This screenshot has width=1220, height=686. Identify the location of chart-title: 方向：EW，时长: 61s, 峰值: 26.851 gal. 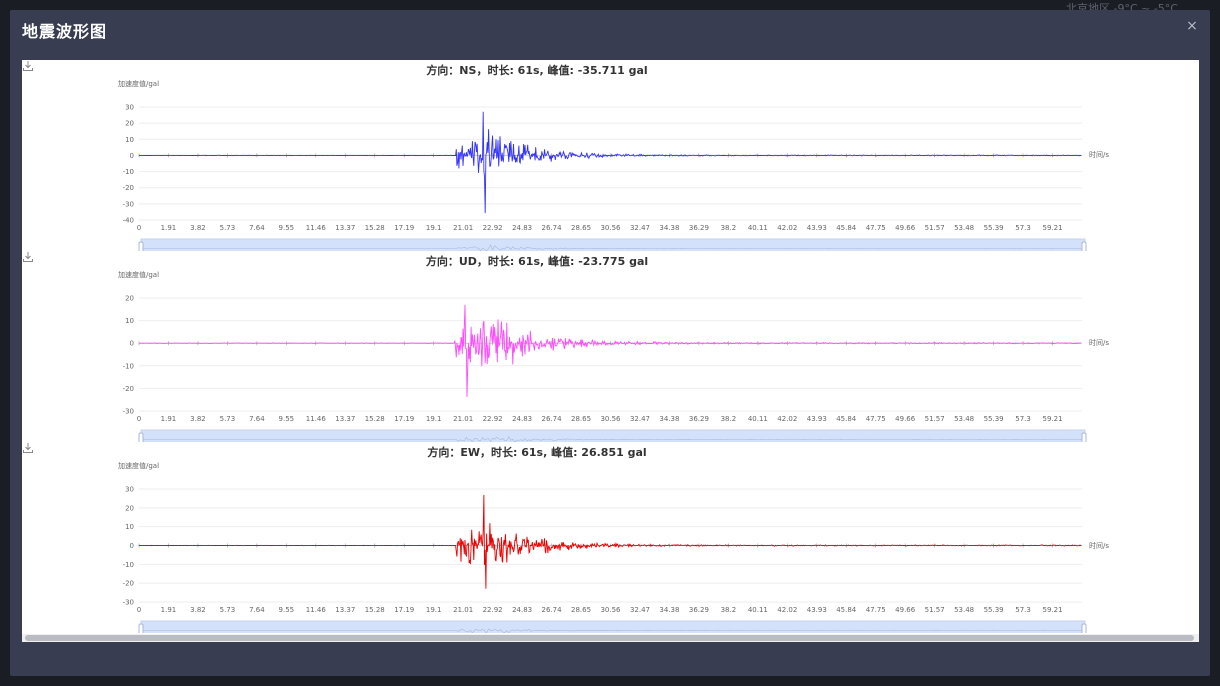
(537, 452).